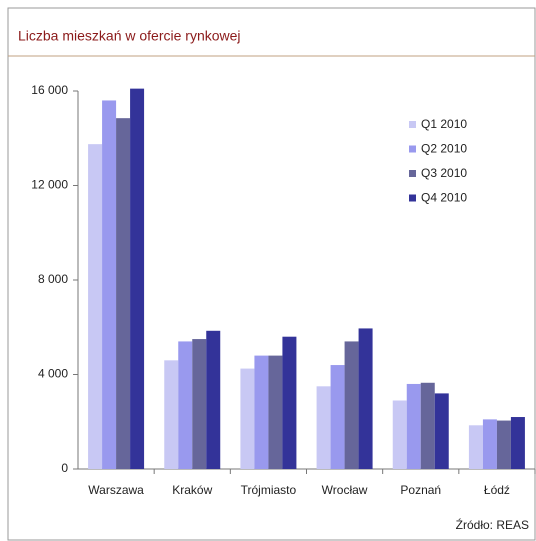  Describe the element at coordinates (269, 490) in the screenshot. I see `x-tick-label: Trójmiasto` at that location.